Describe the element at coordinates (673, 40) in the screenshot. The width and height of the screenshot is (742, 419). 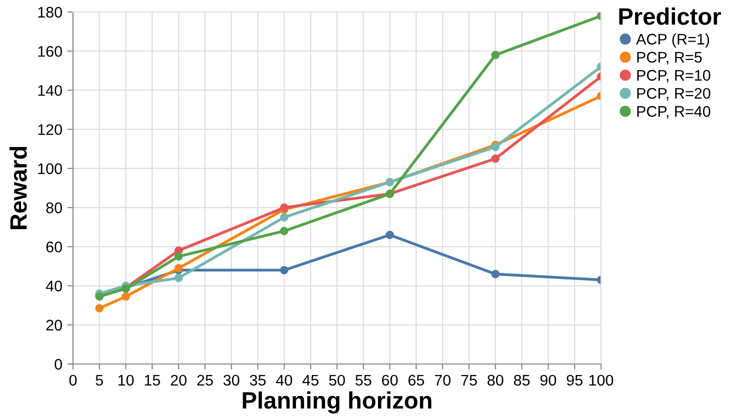
I see `legend-label: ACP (R=1)` at that location.